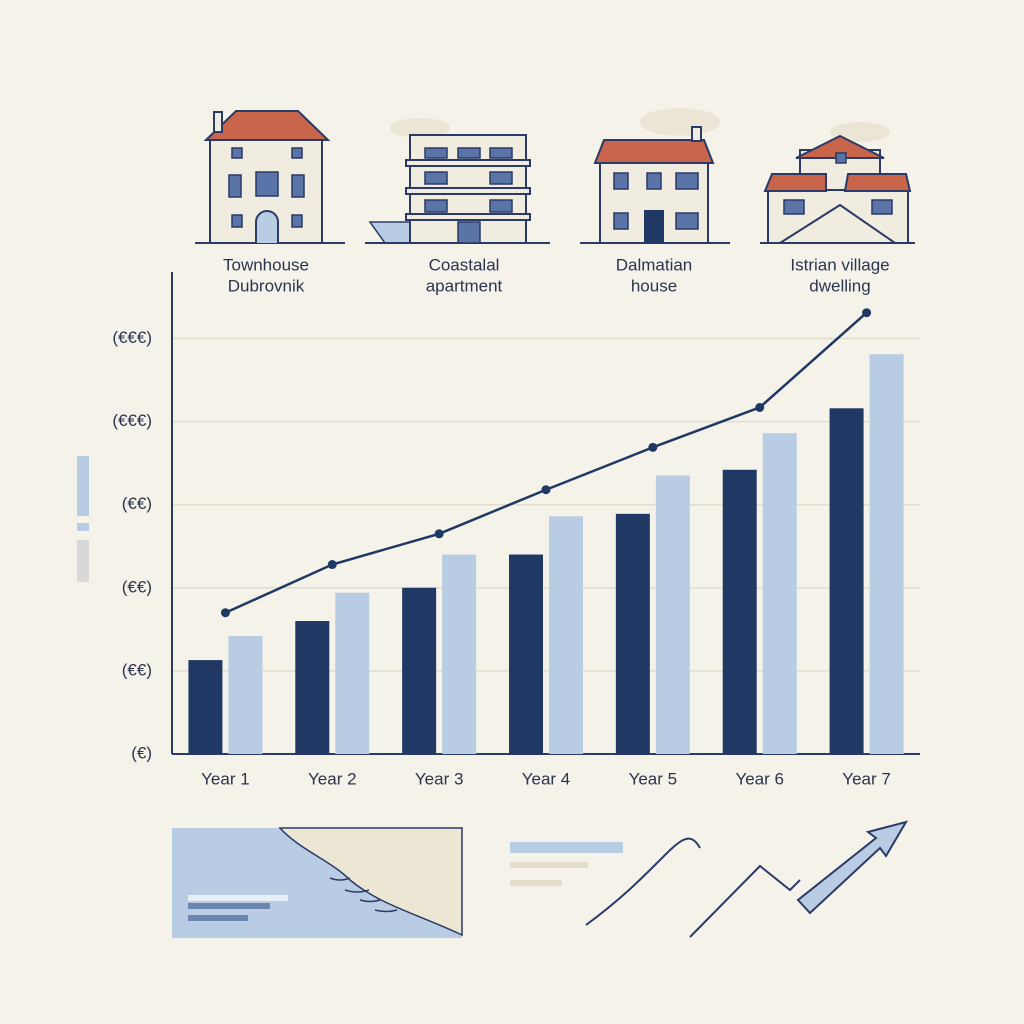  Describe the element at coordinates (225, 778) in the screenshot. I see `x-tick-label: Year 1` at that location.